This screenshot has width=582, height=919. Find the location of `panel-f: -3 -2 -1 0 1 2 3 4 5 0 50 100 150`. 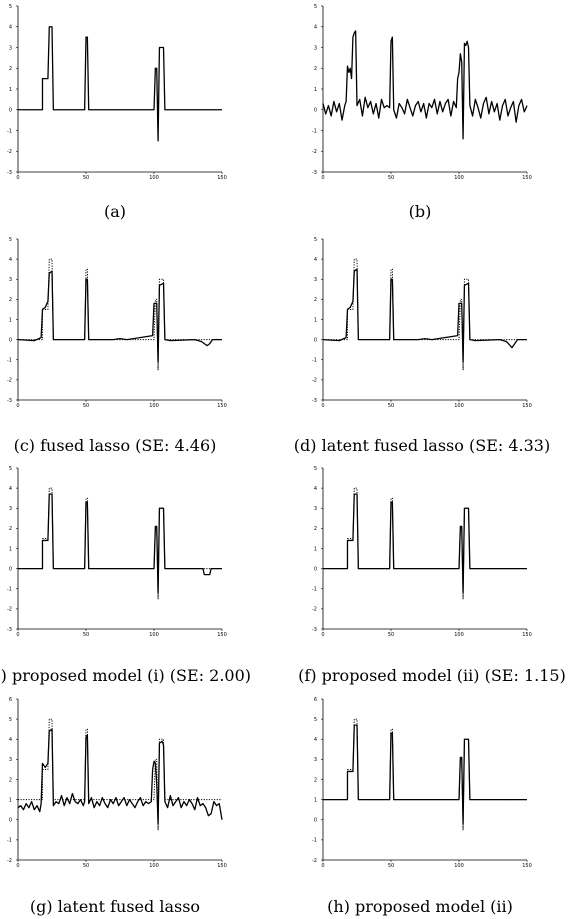

panel-f: -3 -2 -1 0 1 2 3 4 5 0 50 100 150 is located at coordinates (420, 549).